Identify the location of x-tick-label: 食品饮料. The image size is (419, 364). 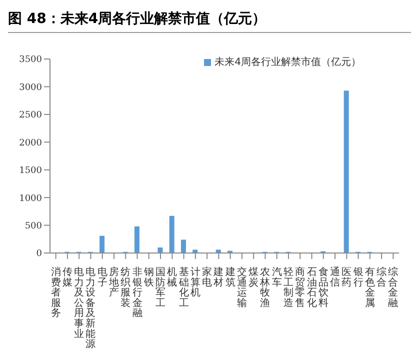
(322, 287).